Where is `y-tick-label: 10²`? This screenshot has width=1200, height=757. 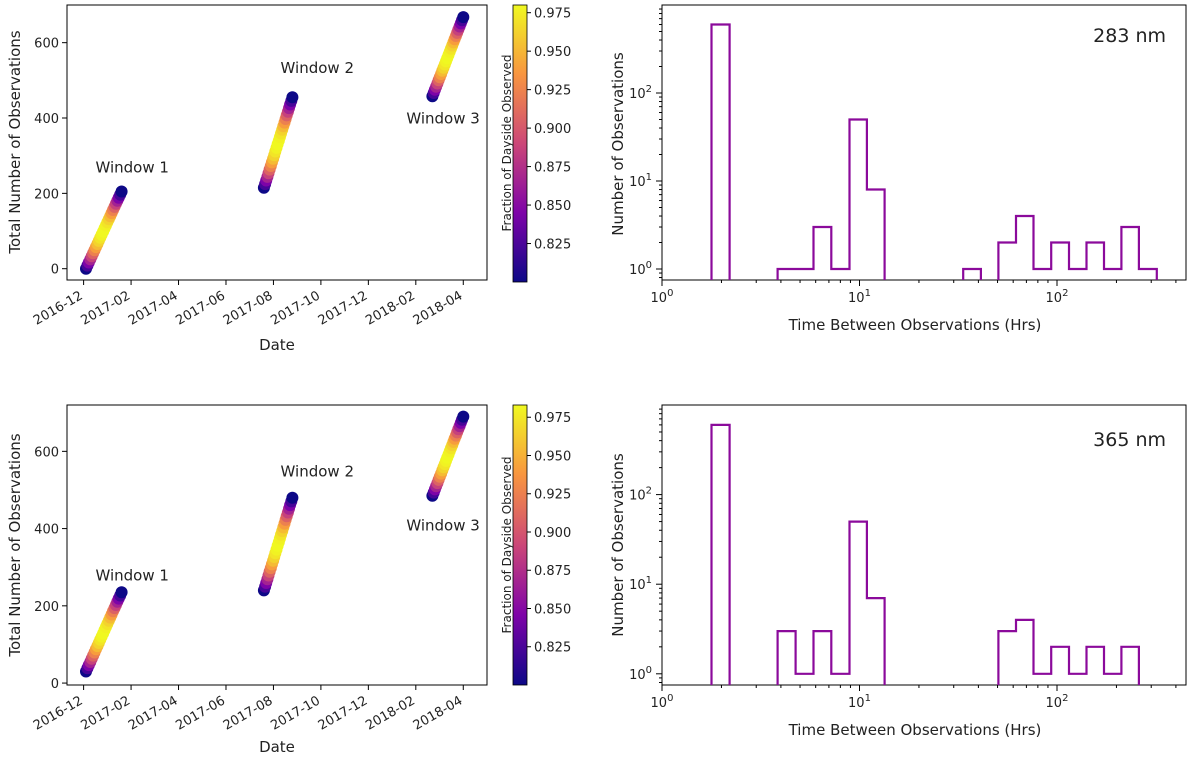
y-tick-label: 10² is located at coordinates (640, 495).